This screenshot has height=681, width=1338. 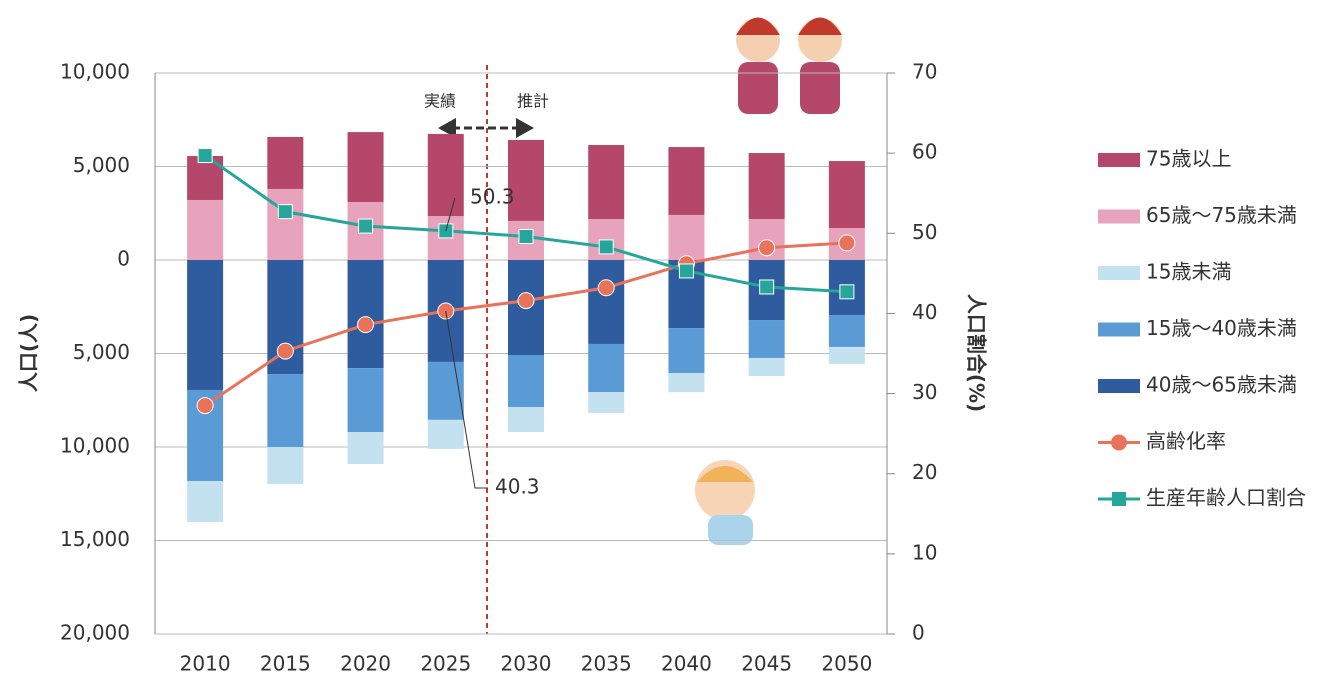 I want to click on annotation: 推計, so click(x=533, y=101).